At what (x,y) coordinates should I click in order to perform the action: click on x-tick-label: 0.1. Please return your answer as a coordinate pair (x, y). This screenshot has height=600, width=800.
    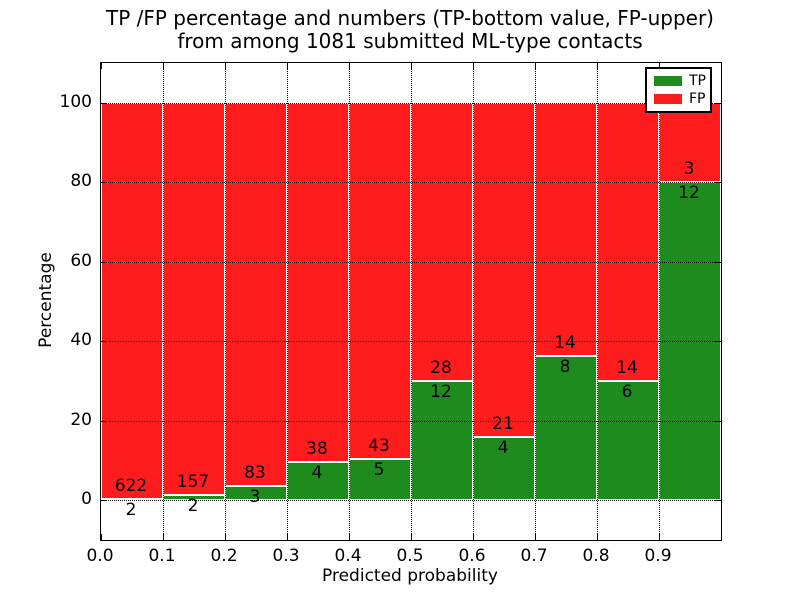
    Looking at the image, I should click on (162, 556).